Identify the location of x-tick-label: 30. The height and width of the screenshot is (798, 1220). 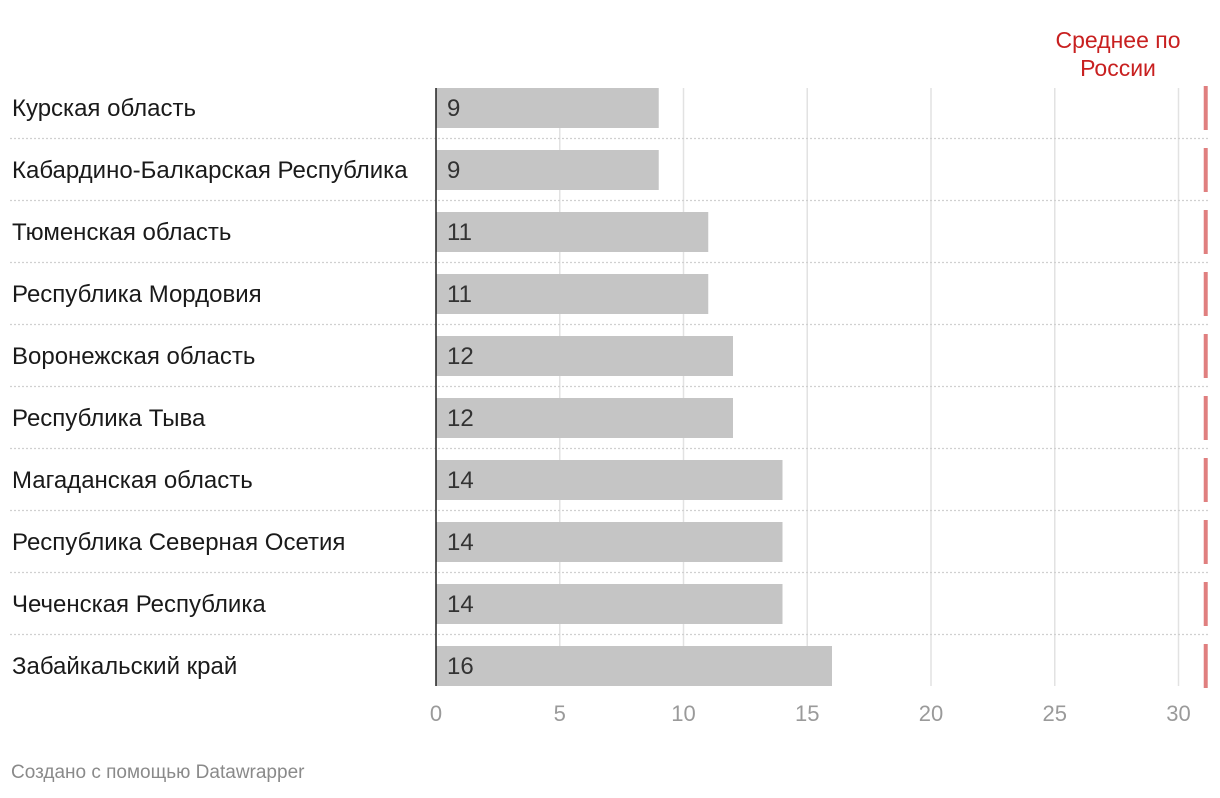
(1178, 713).